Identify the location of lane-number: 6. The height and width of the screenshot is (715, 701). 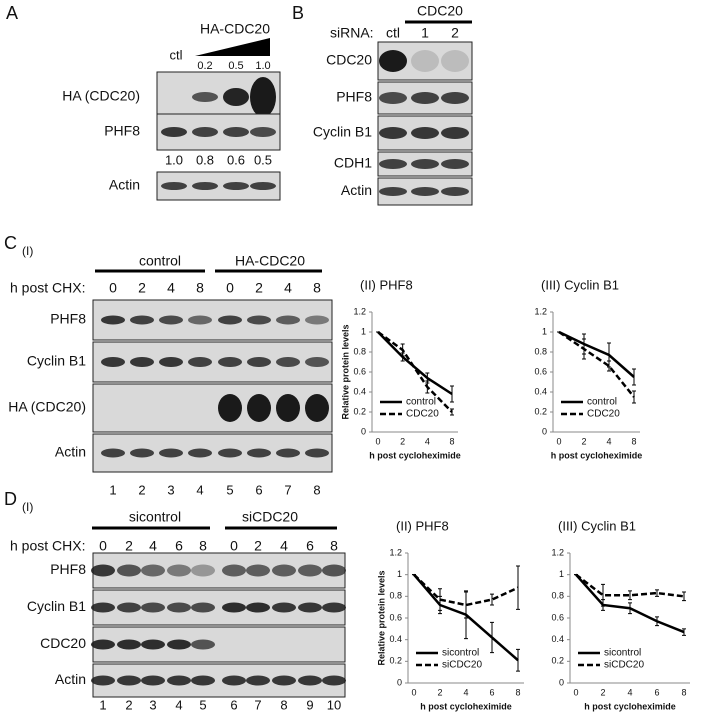
(233, 704).